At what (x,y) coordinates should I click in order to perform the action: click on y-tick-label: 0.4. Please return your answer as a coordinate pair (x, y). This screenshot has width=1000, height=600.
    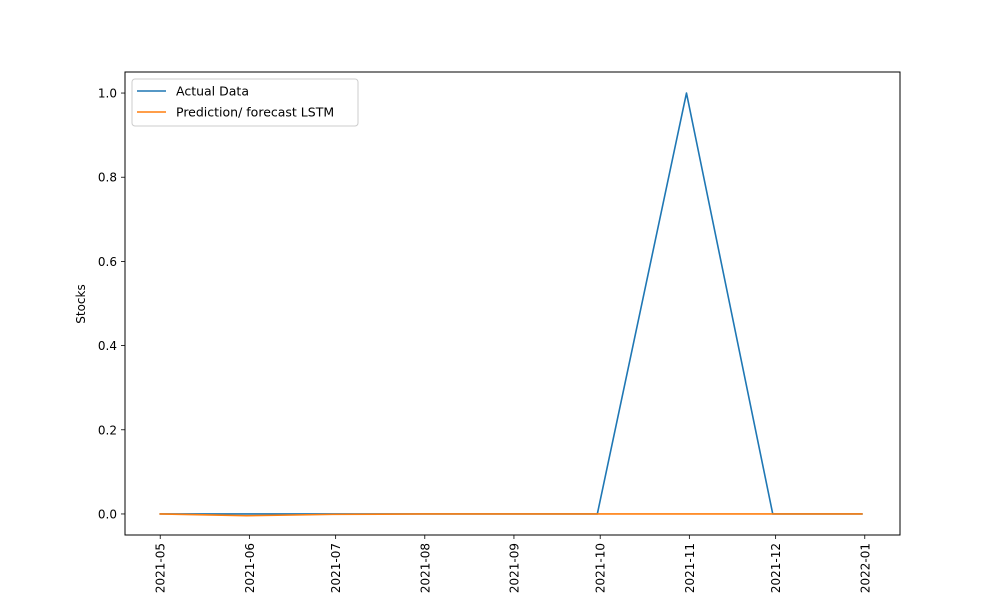
    Looking at the image, I should click on (107, 346).